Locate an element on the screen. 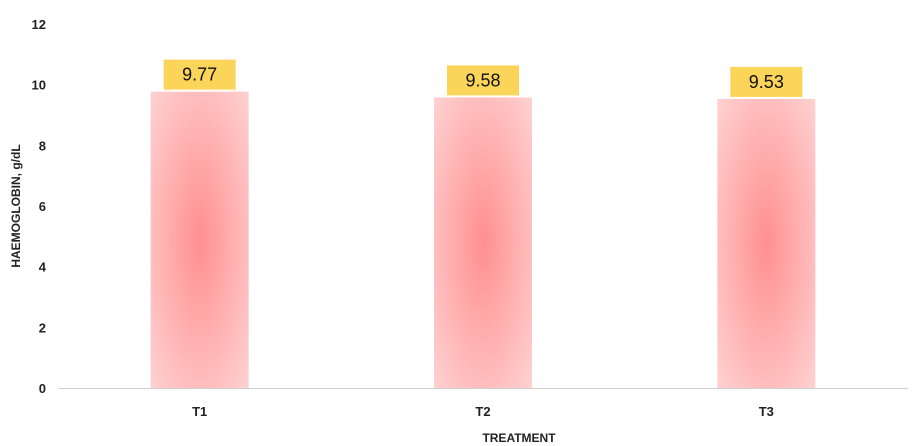 Image resolution: width=922 pixels, height=446 pixels. x-axis-ticks: T1 T2 T3 is located at coordinates (483, 411).